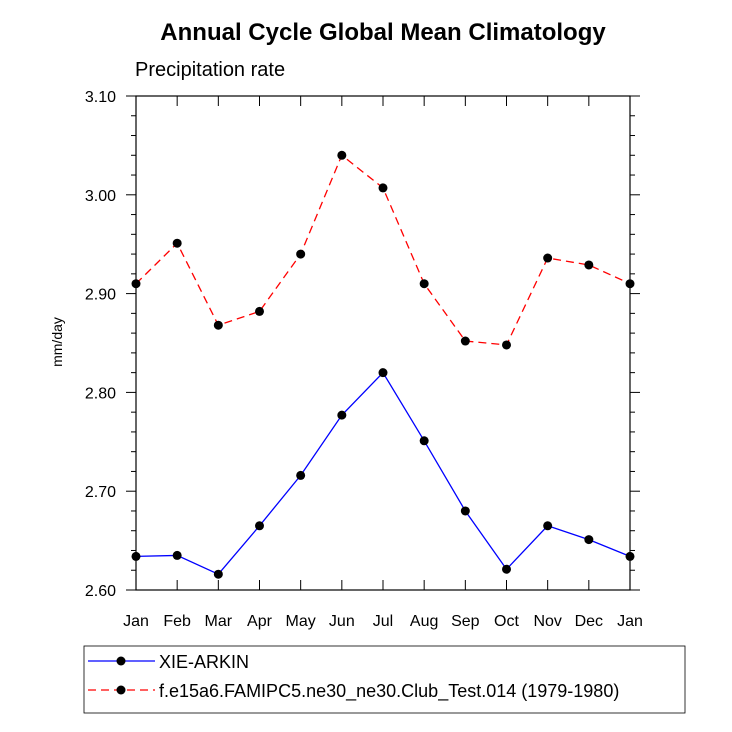  Describe the element at coordinates (100, 591) in the screenshot. I see `y-tick-label: 2.60` at that location.